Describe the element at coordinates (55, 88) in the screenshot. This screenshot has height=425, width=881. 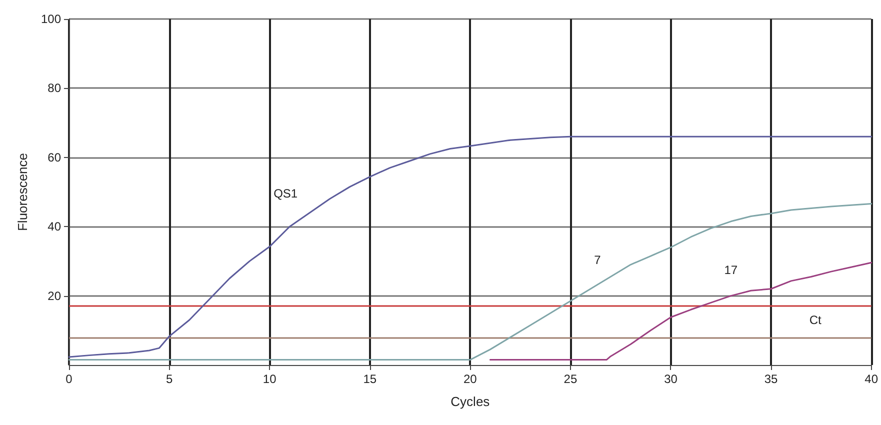
I see `y-tick-label: 80` at that location.